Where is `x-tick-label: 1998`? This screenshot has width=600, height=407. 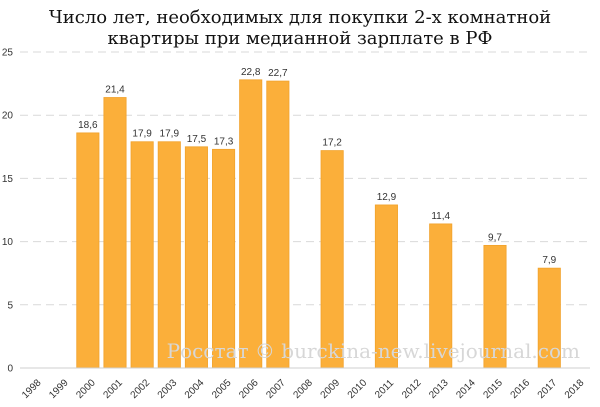
x-tick-label: 1998 is located at coordinates (32, 389).